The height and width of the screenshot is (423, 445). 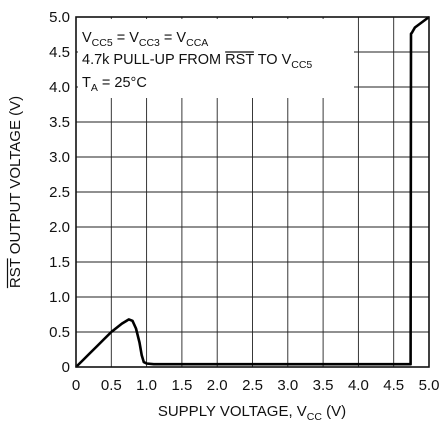 What do you see at coordinates (252, 413) in the screenshot?
I see `x-axis-label: SUPPLY VOLTAGE, VCC (V)` at bounding box center [252, 413].